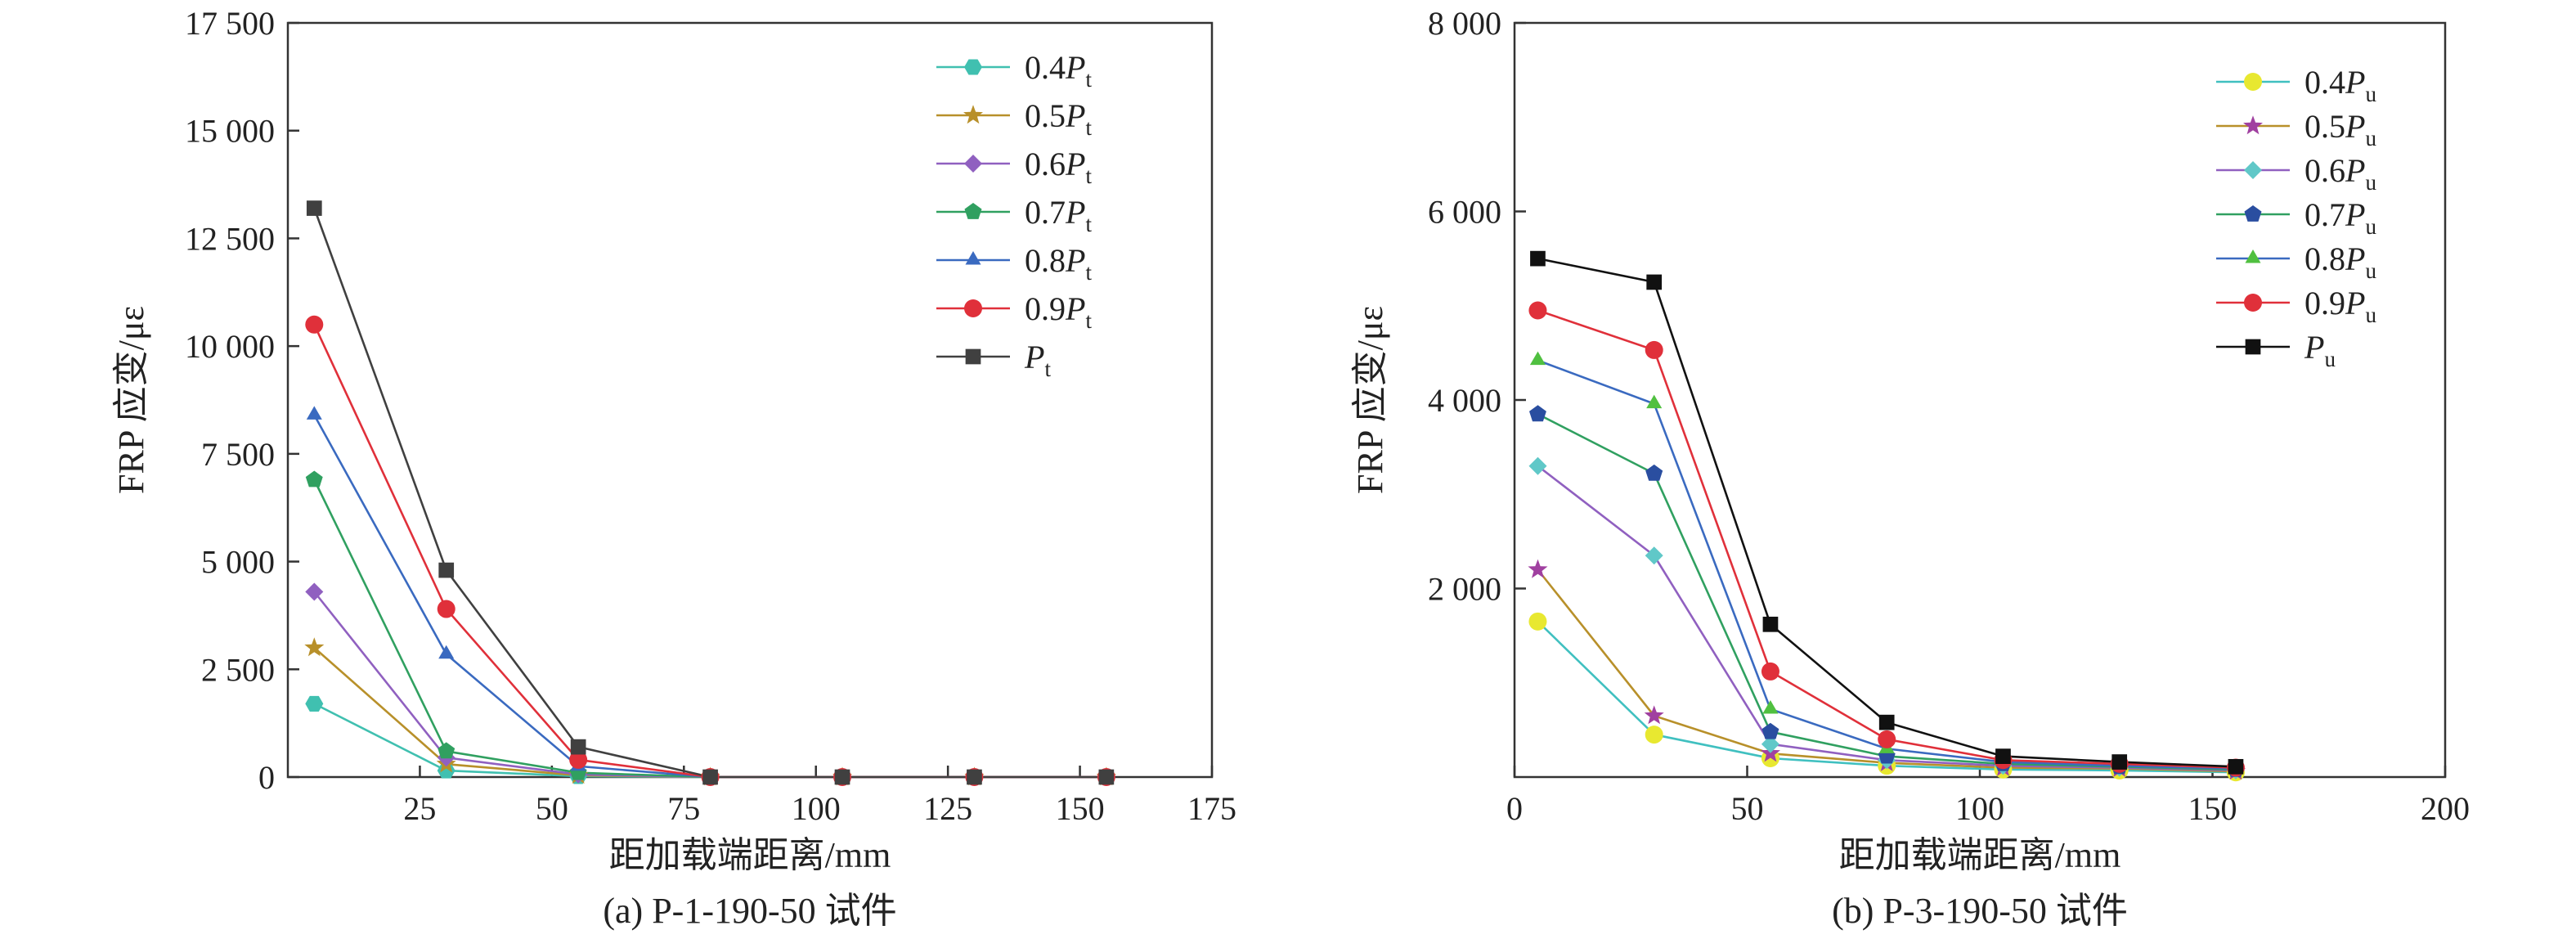 This screenshot has height=939, width=2576. I want to click on y-tick-label: 2 500, so click(238, 669).